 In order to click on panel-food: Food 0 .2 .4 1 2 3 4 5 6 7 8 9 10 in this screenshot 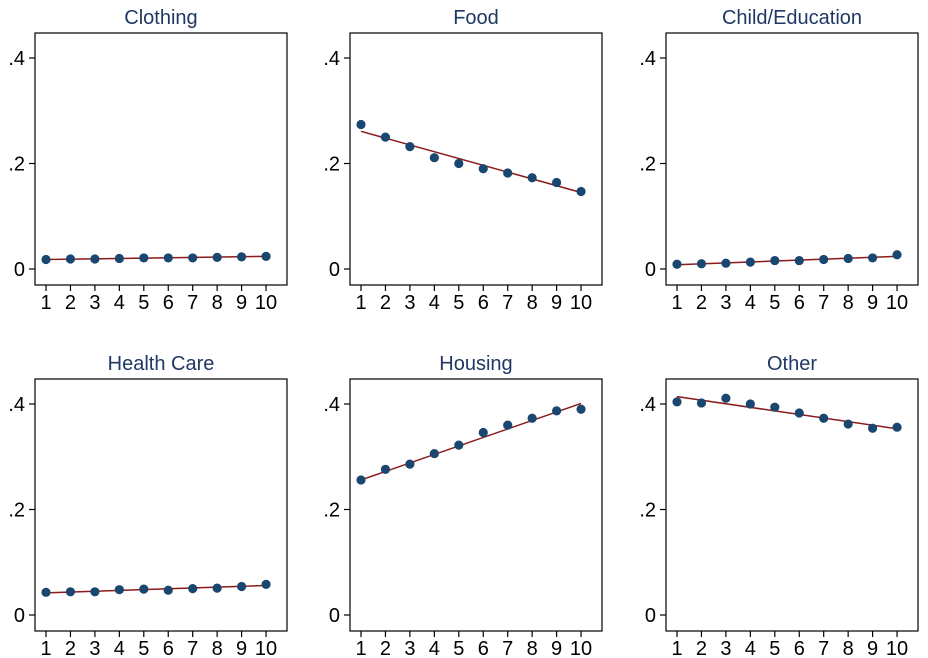, I will do `click(463, 160)`.